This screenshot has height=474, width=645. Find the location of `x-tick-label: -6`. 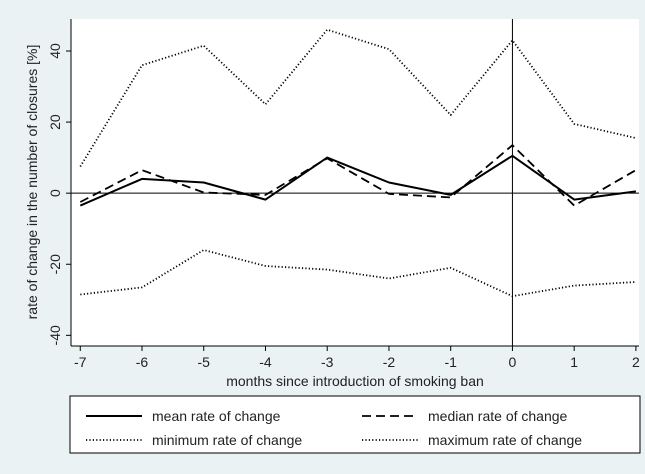

x-tick-label: -6 is located at coordinates (142, 362).